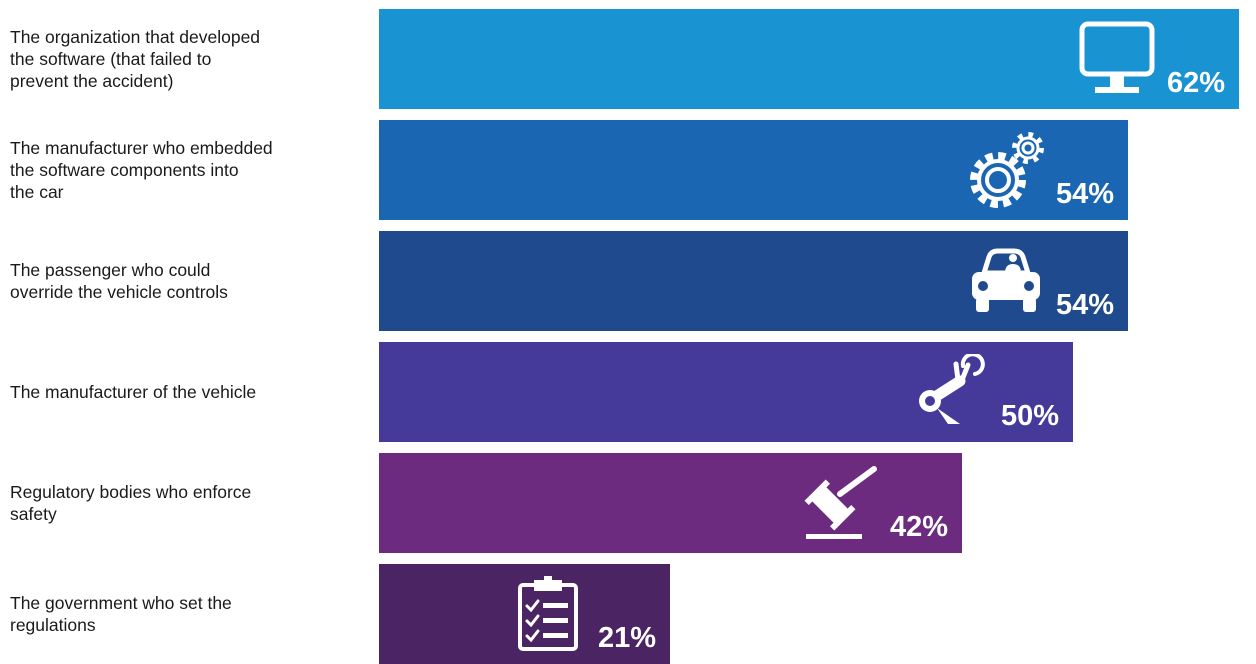 Image resolution: width=1256 pixels, height=664 pixels. I want to click on value-label: 42%, so click(918, 527).